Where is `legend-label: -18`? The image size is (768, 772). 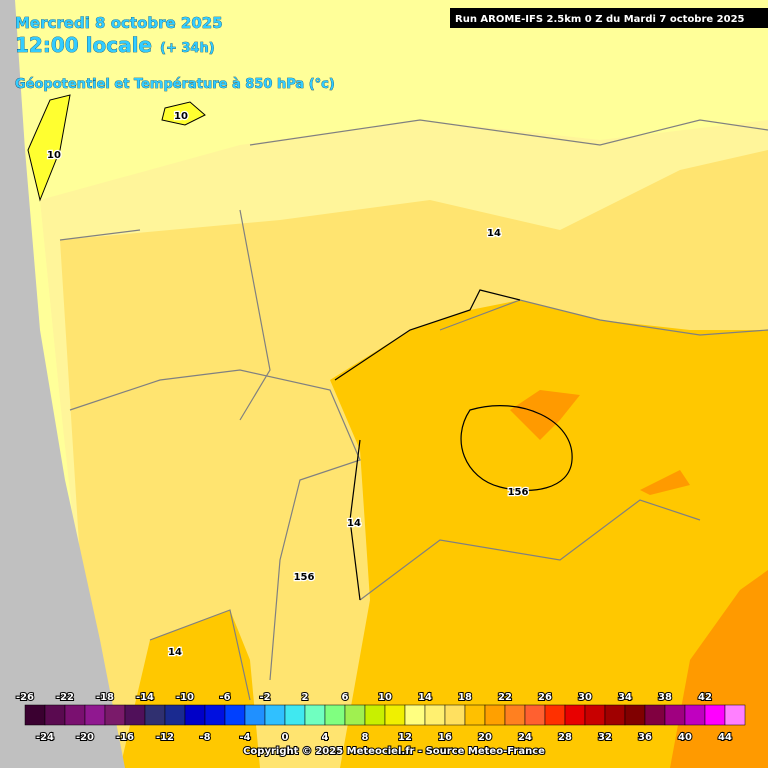
legend-label: -18 is located at coordinates (105, 697).